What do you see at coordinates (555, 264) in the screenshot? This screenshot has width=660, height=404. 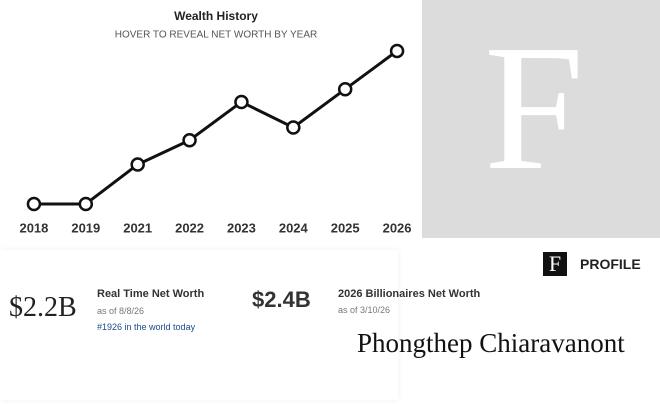 I see `profile-logo: F` at bounding box center [555, 264].